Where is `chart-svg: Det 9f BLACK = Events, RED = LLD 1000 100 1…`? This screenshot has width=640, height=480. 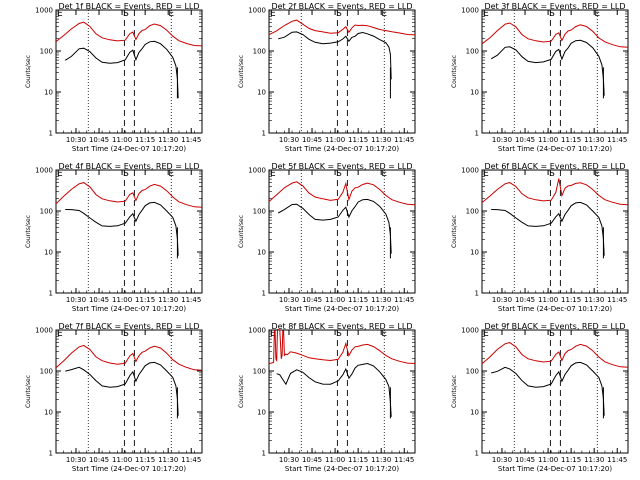 chart-svg: Det 9f BLACK = Events, RED = LLD 1000 100 1… is located at coordinates (540, 397).